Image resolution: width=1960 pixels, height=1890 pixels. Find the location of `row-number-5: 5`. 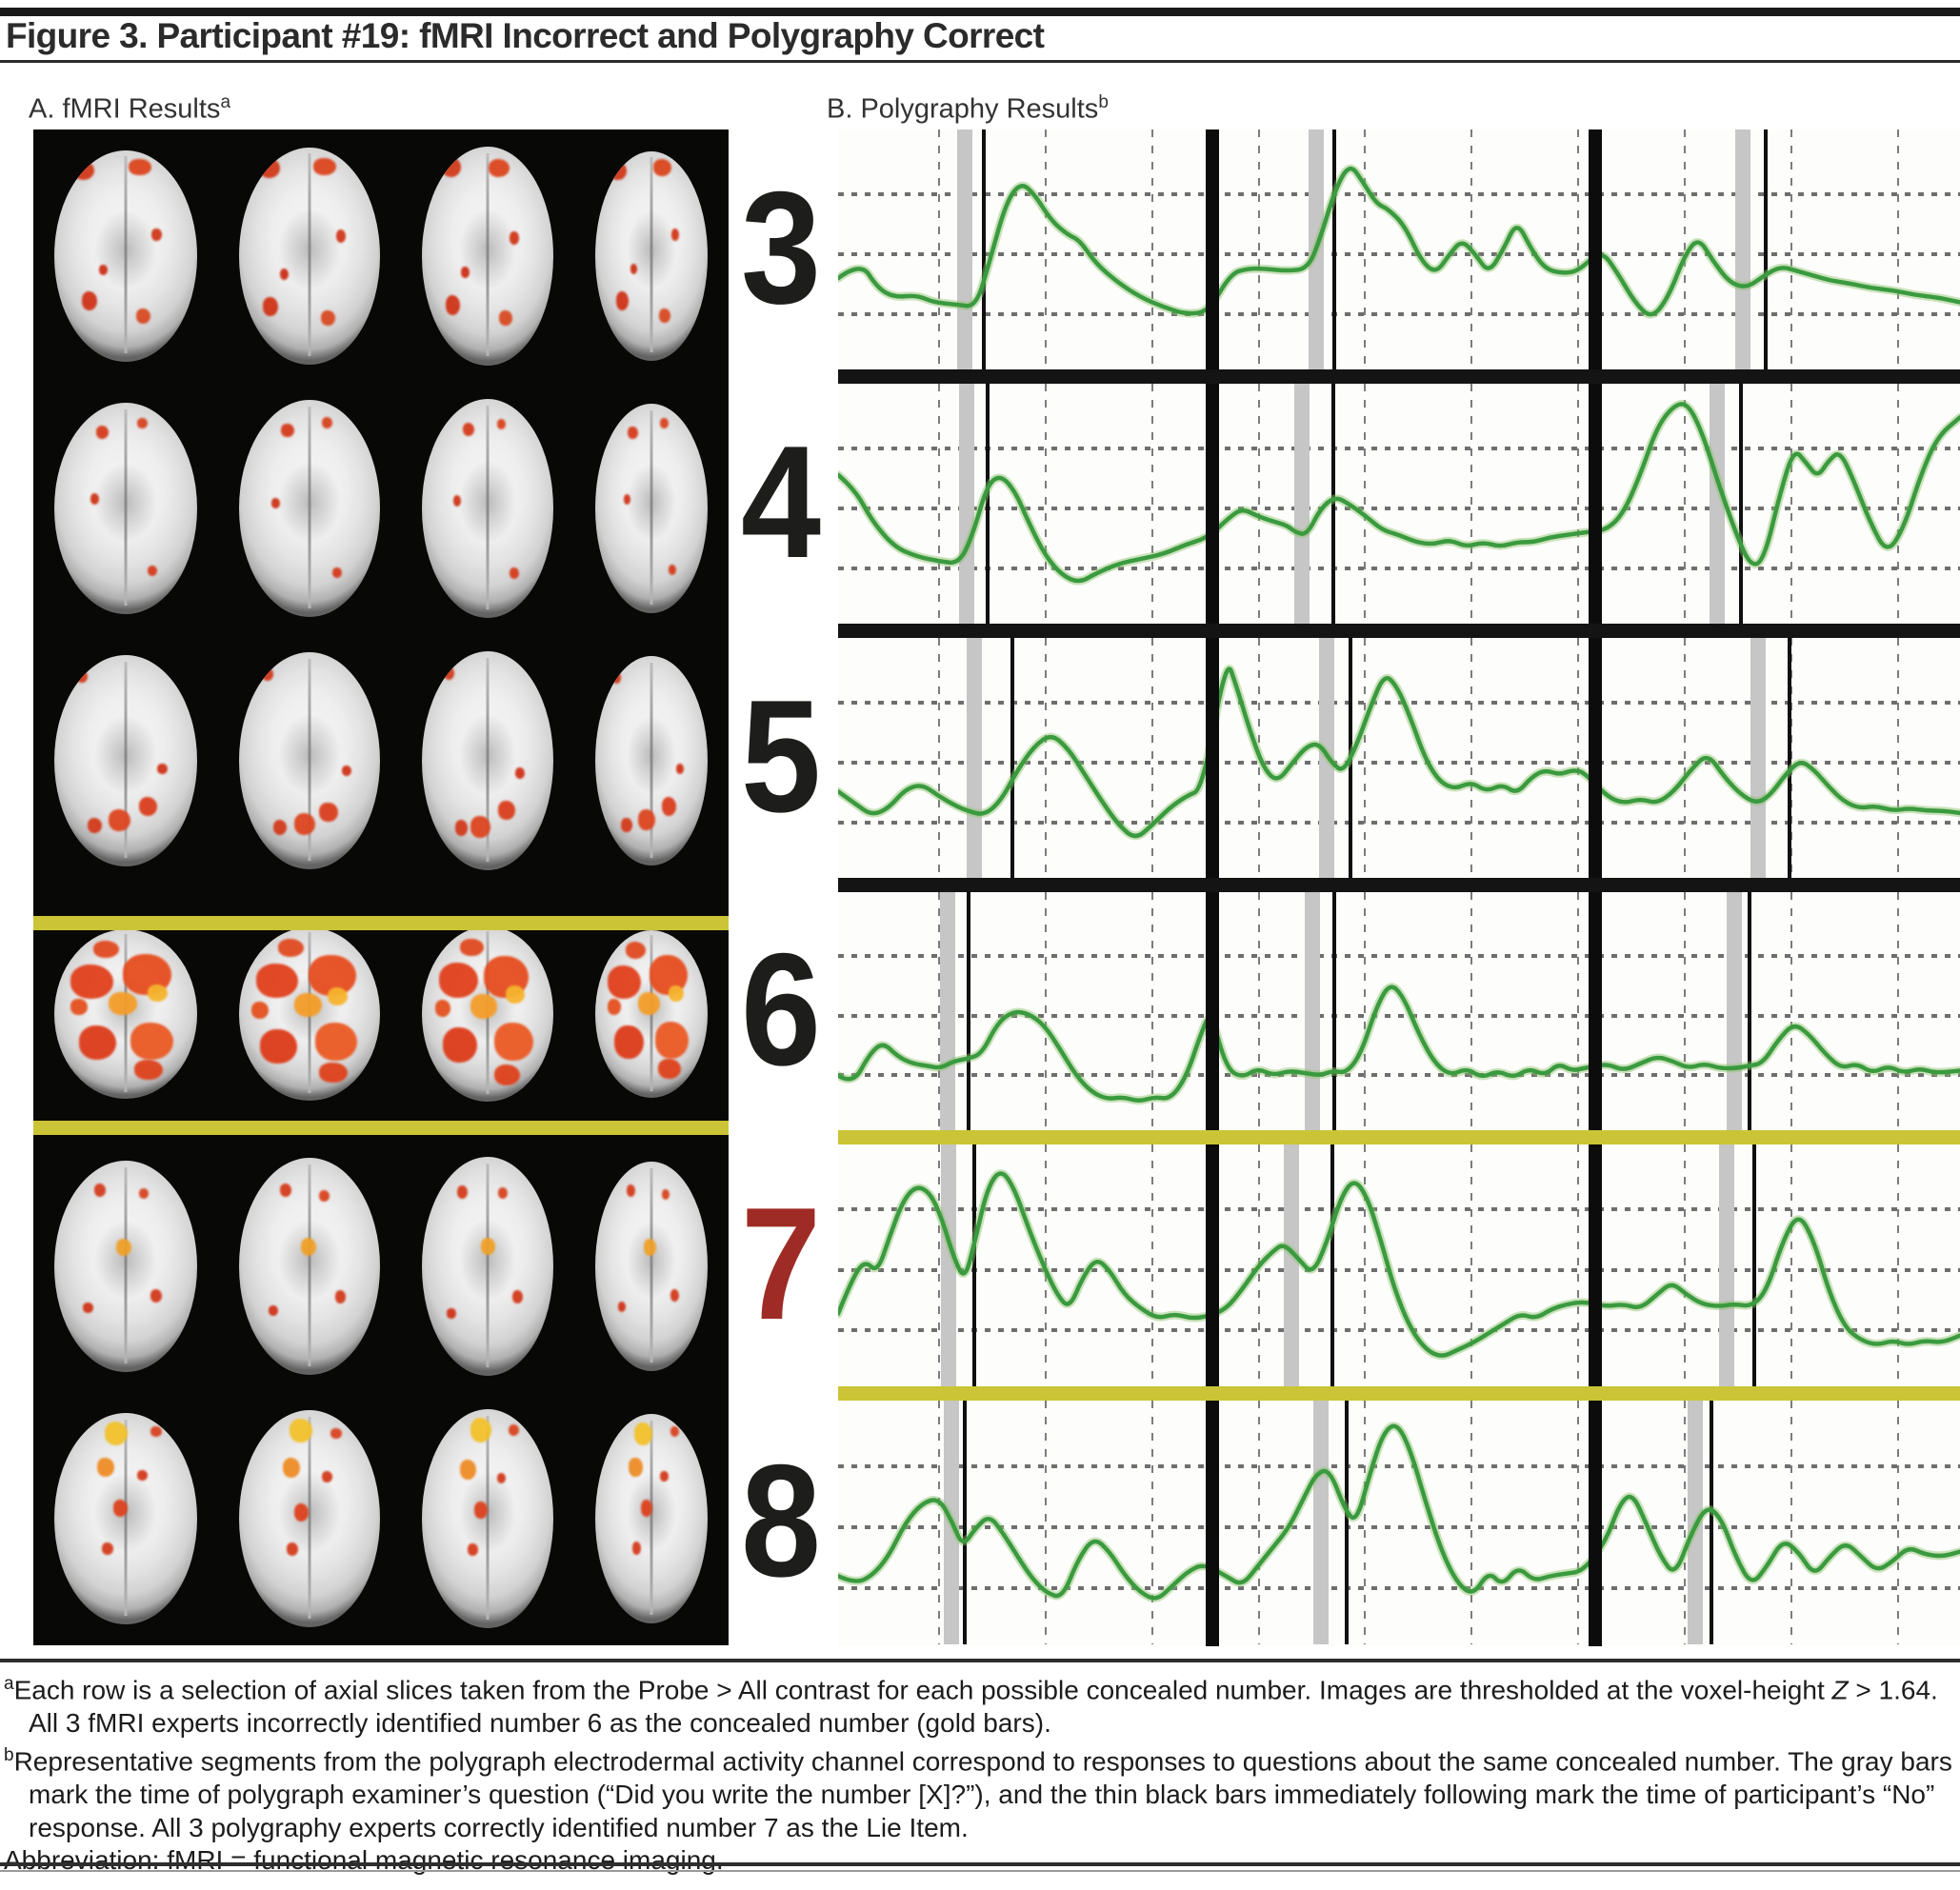

row-number-5: 5 is located at coordinates (781, 756).